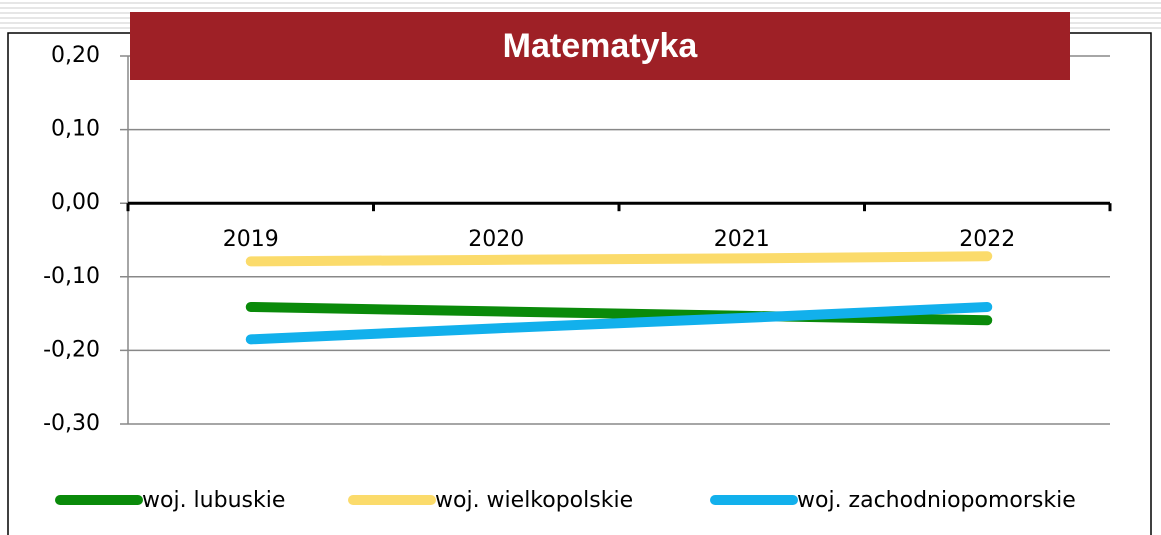 The image size is (1161, 535). Describe the element at coordinates (251, 239) in the screenshot. I see `x-tick-label: 2019` at that location.